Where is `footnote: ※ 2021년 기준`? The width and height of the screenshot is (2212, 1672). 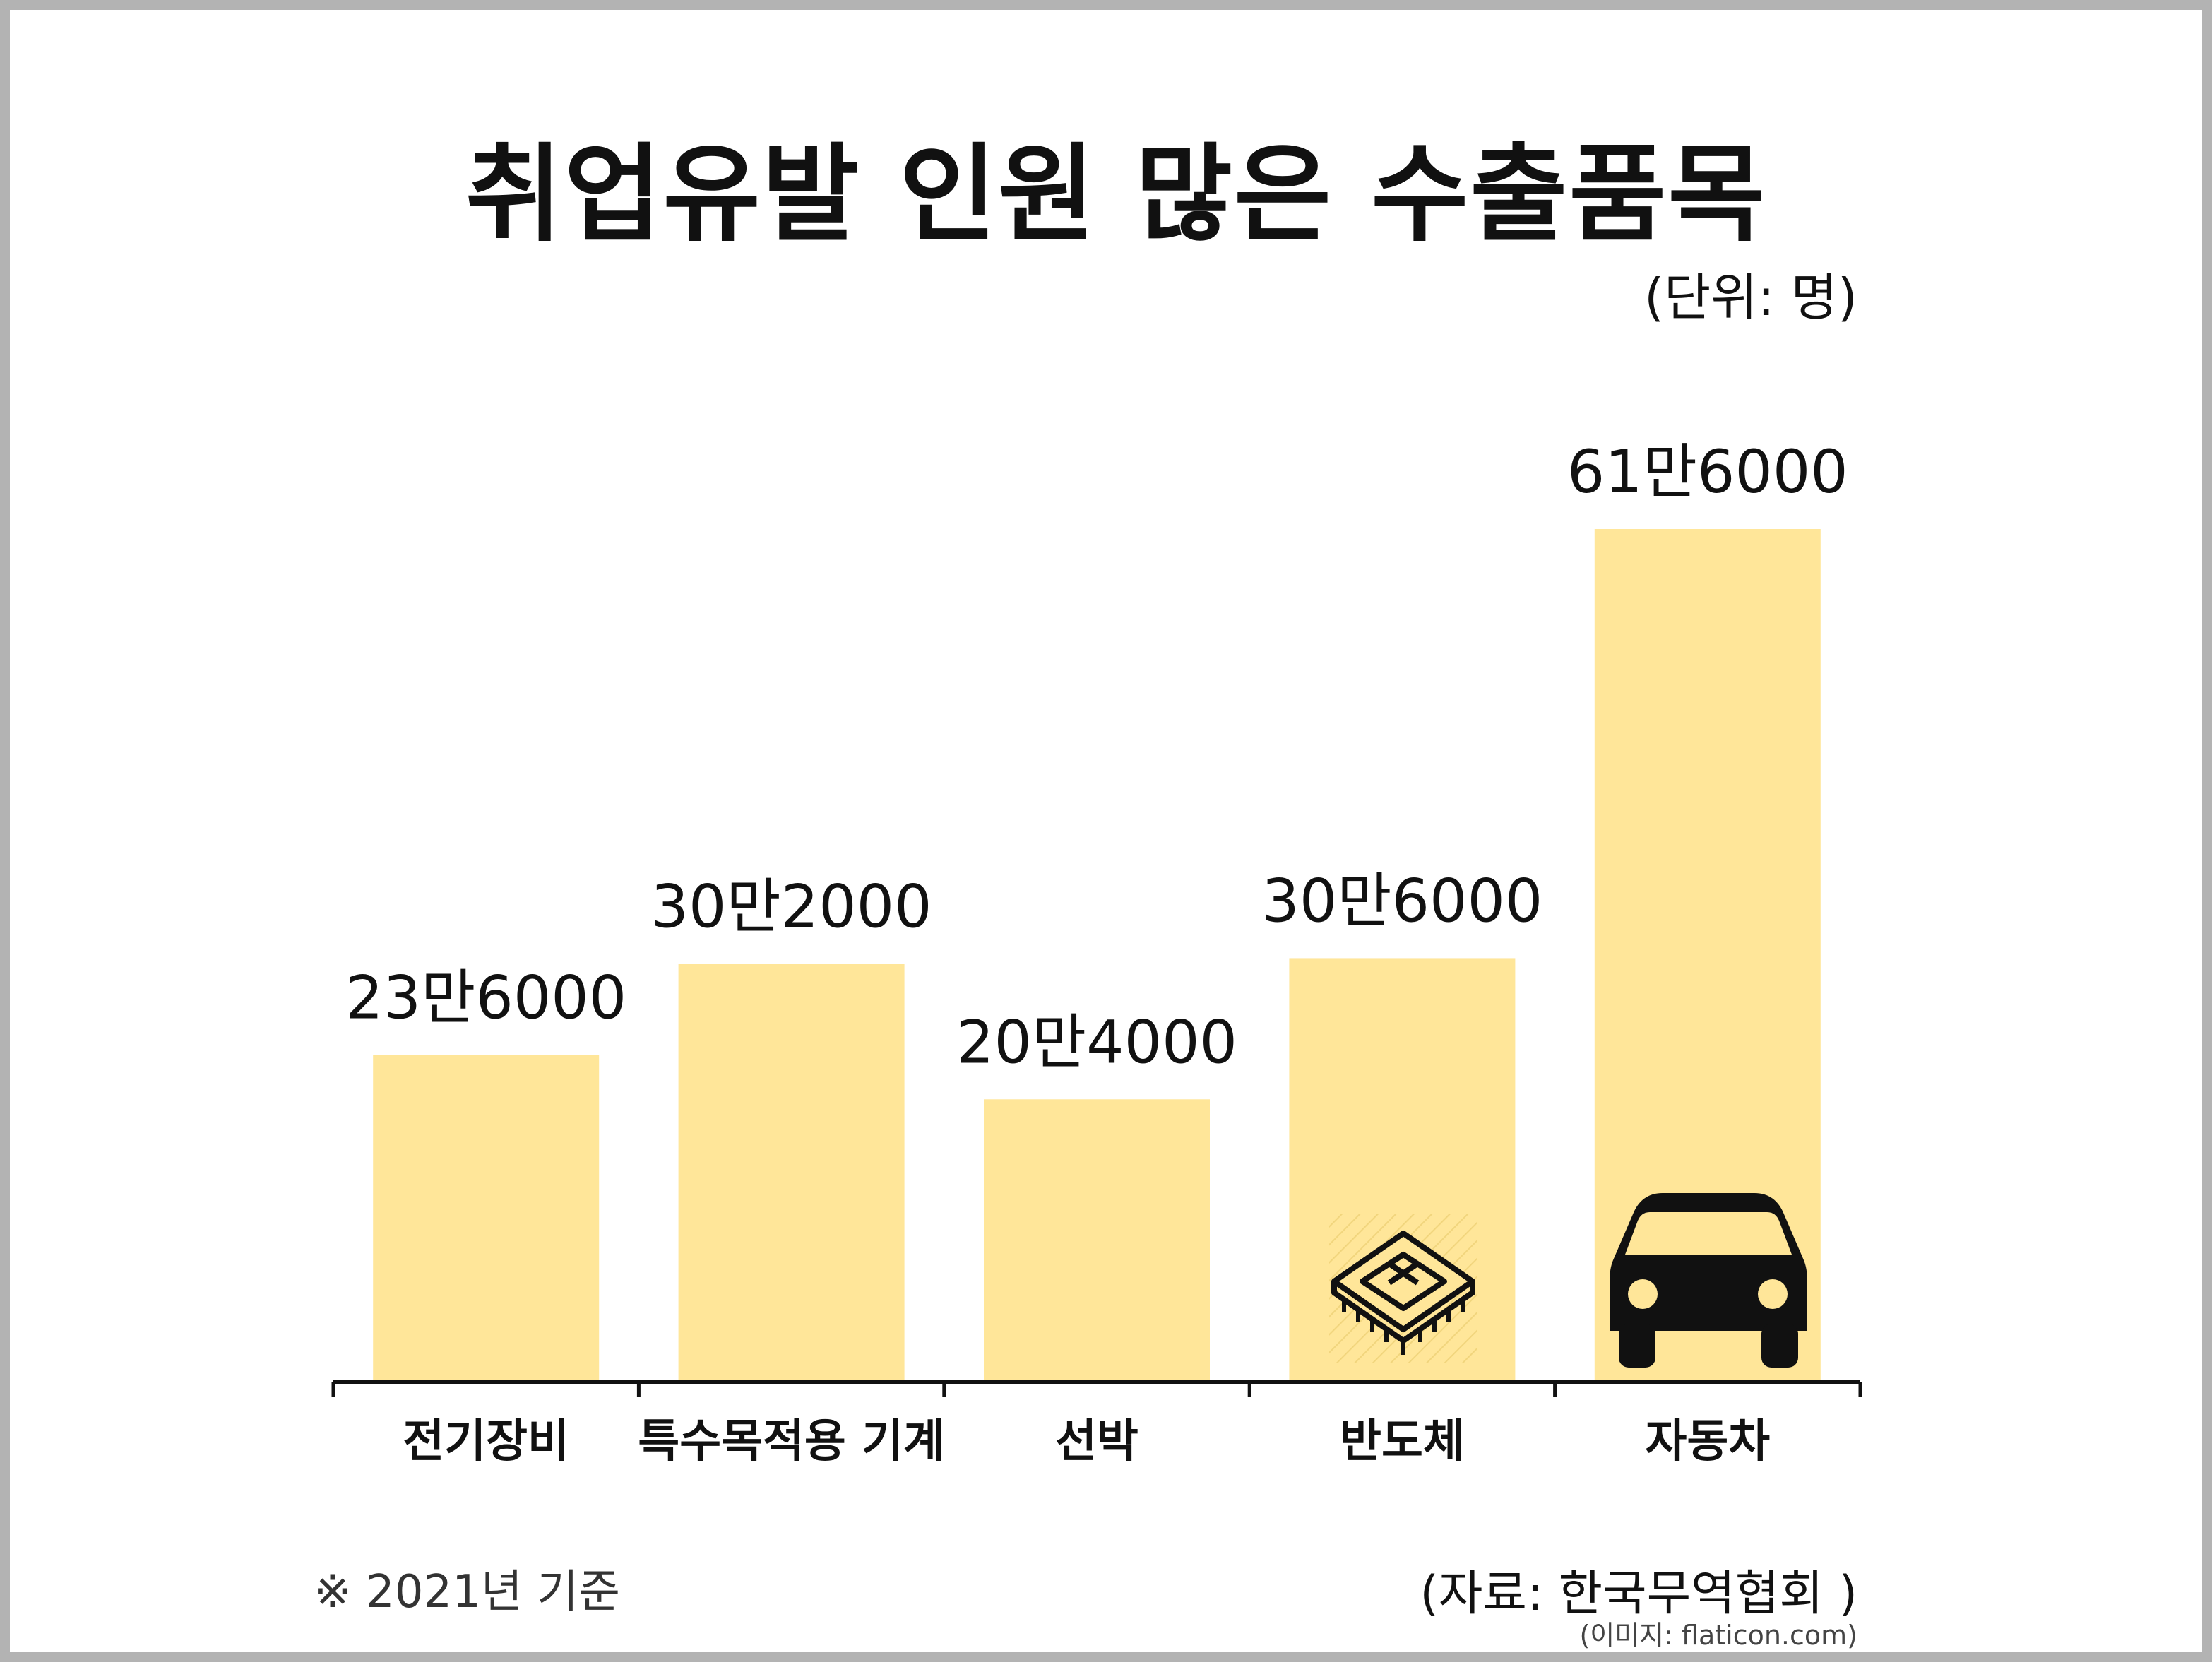
footnote: ※ 2021년 기준 is located at coordinates (467, 1592).